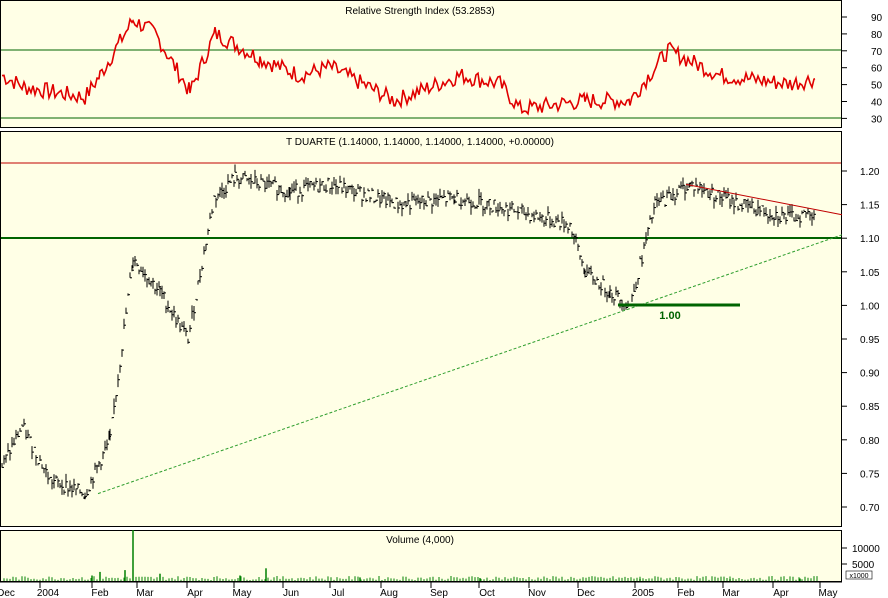 This screenshot has height=598, width=888. I want to click on volume-title: Volume (4,000), so click(420, 540).